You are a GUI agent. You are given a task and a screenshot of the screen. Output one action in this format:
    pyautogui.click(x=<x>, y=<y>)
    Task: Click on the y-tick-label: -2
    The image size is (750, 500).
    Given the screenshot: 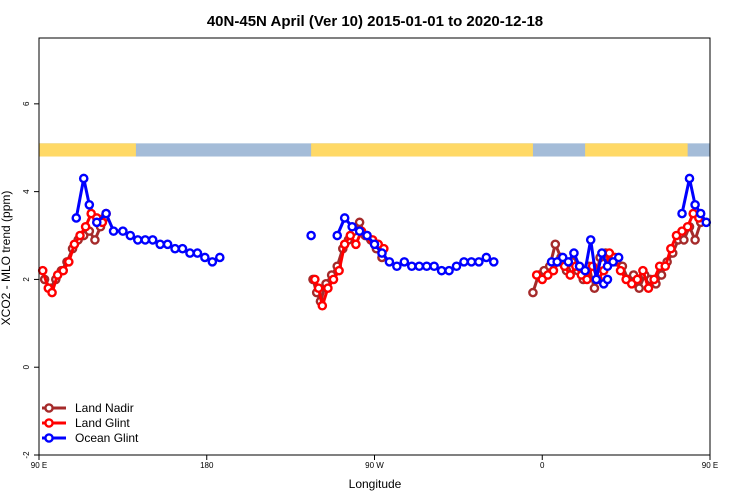 What is the action you would take?
    pyautogui.click(x=26, y=455)
    